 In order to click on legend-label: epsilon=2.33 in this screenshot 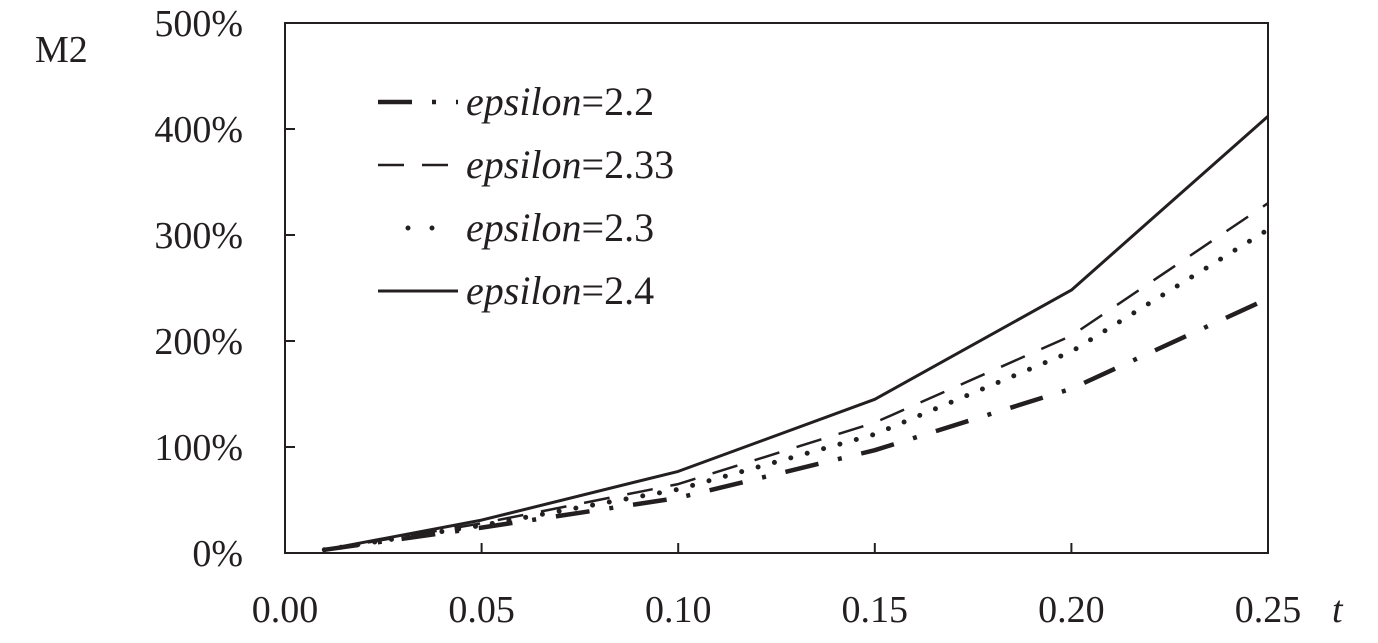, I will do `click(570, 164)`.